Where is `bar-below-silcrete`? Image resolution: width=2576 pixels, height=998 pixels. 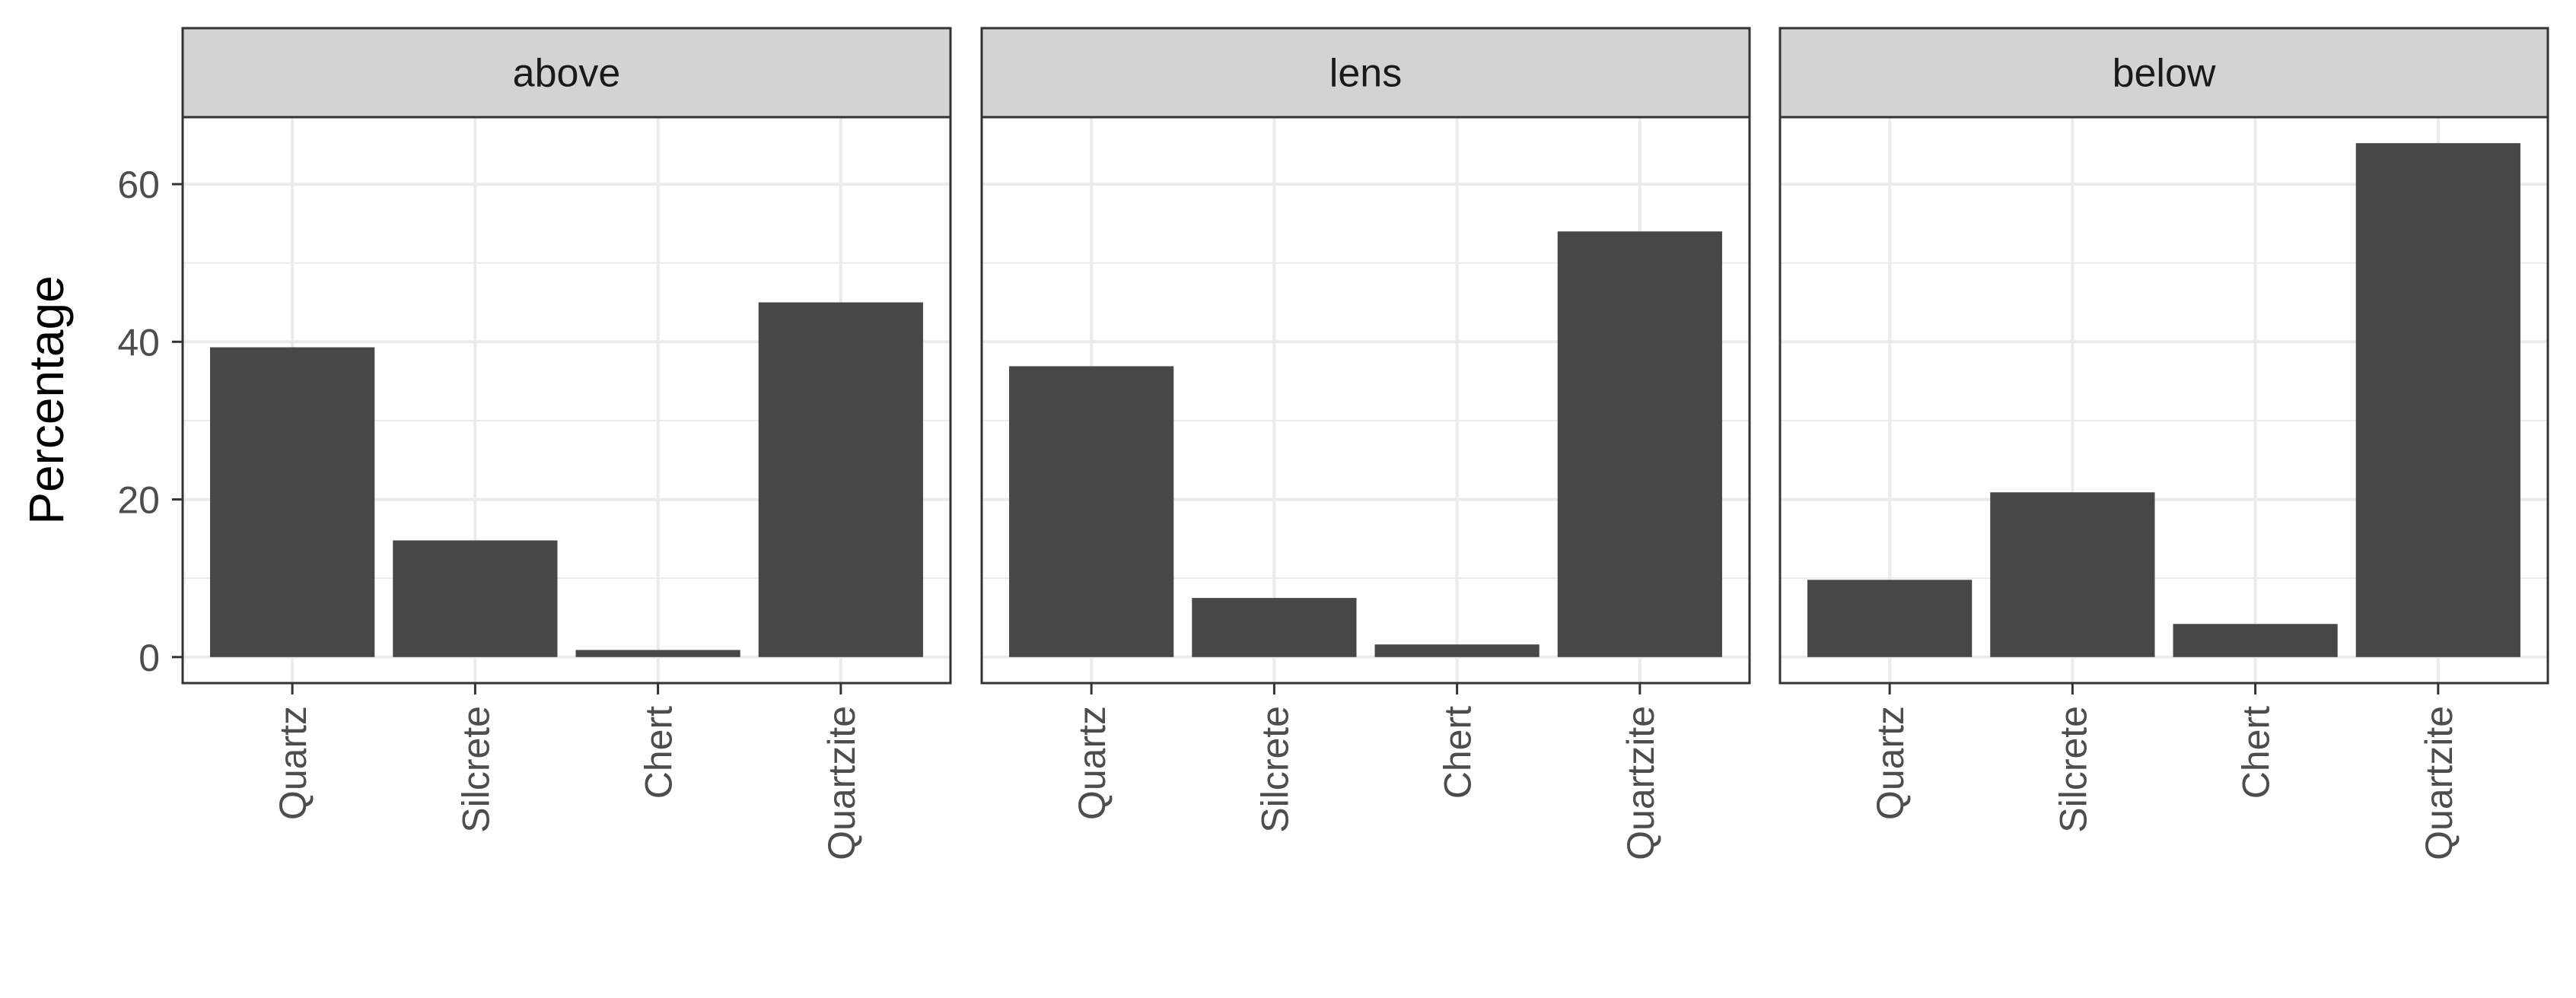
bar-below-silcrete is located at coordinates (2072, 574).